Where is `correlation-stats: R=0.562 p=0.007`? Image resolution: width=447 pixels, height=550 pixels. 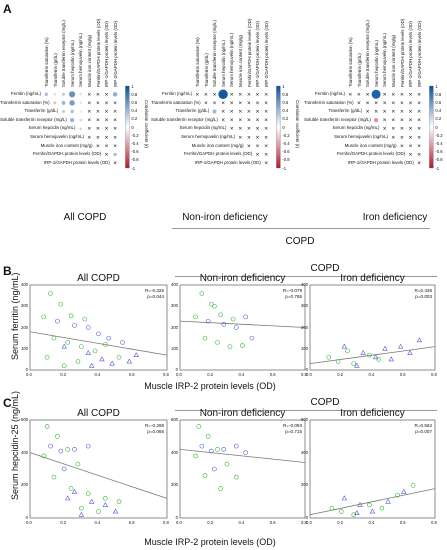
correlation-stats: R=0.562 p=0.007 is located at coordinates (424, 429).